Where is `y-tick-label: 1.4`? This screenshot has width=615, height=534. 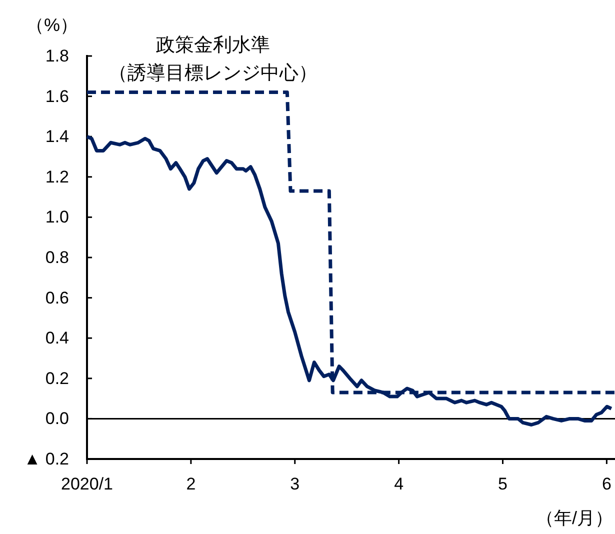
y-tick-label: 1.4 is located at coordinates (57, 136).